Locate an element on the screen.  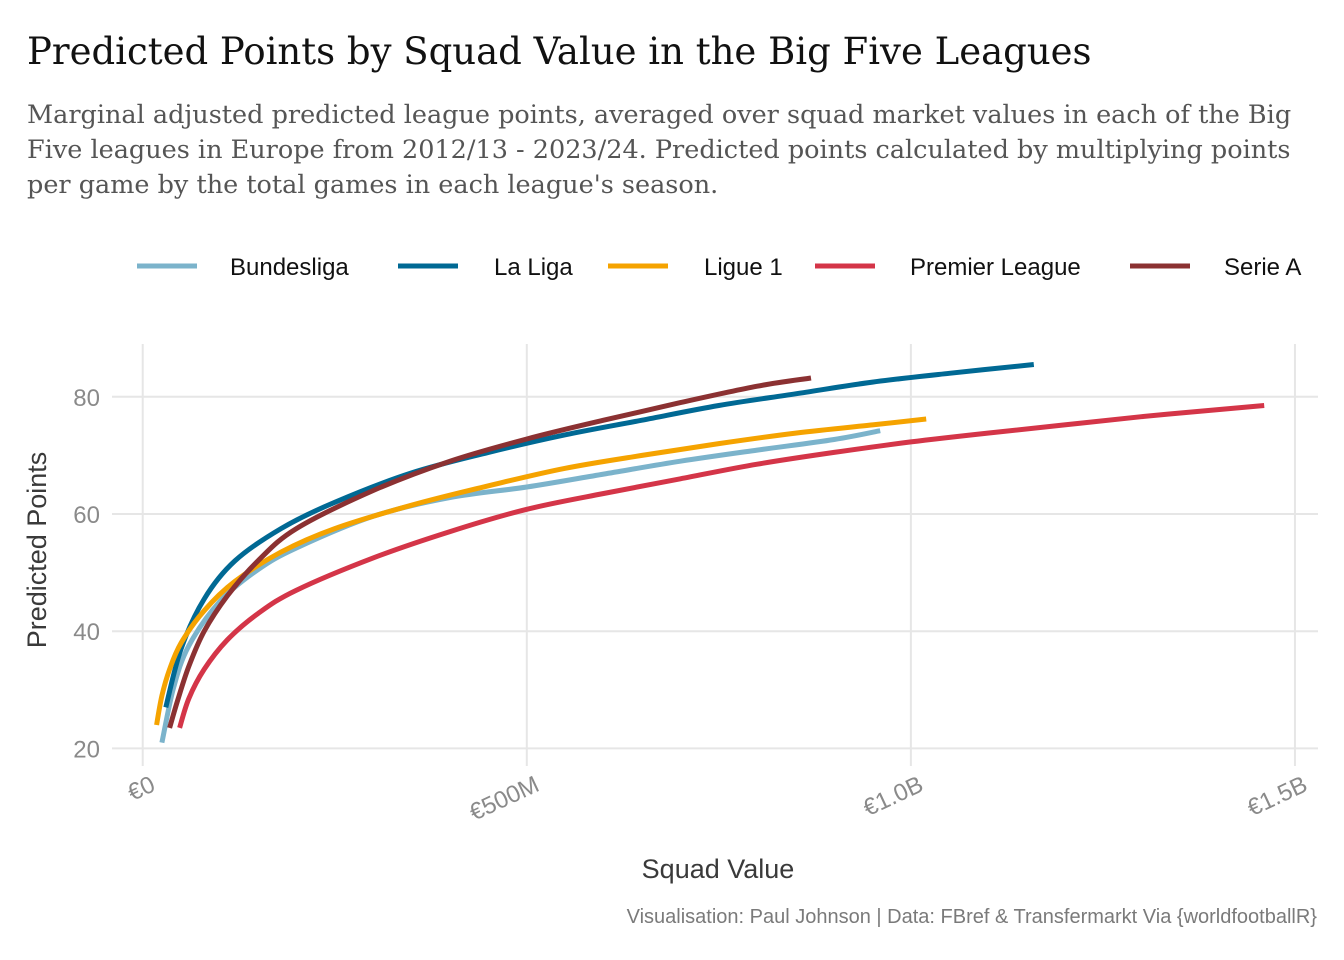
x-tick-label: €1.5B is located at coordinates (1277, 796).